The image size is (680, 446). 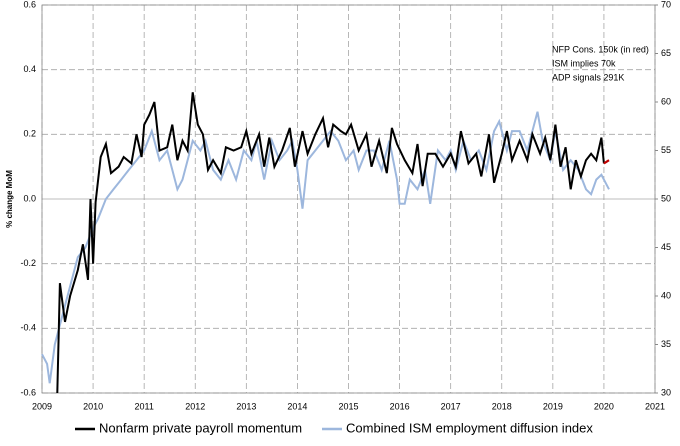 What do you see at coordinates (584, 63) in the screenshot?
I see `annotation: ISM implies 70k` at bounding box center [584, 63].